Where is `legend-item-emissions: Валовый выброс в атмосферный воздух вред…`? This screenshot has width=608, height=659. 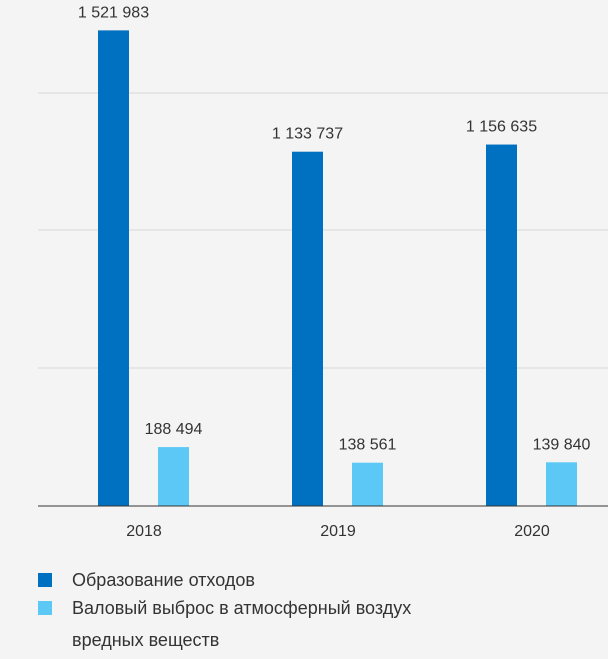
legend-item-emissions: Валовый выброс в атмосферный воздух вред… is located at coordinates (318, 626).